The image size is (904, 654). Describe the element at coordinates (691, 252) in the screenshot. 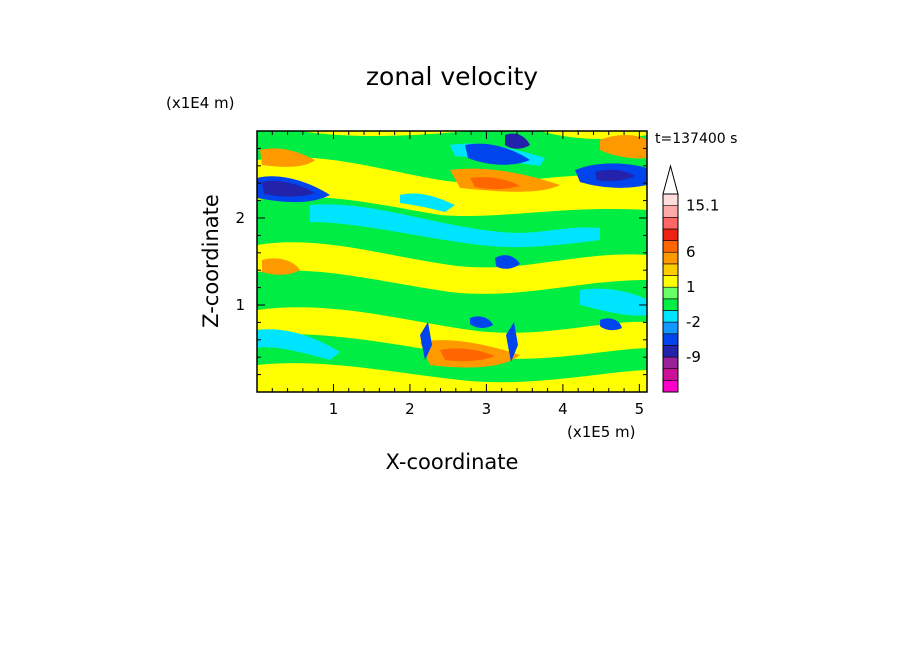

I see `colorbar-label: 6` at that location.